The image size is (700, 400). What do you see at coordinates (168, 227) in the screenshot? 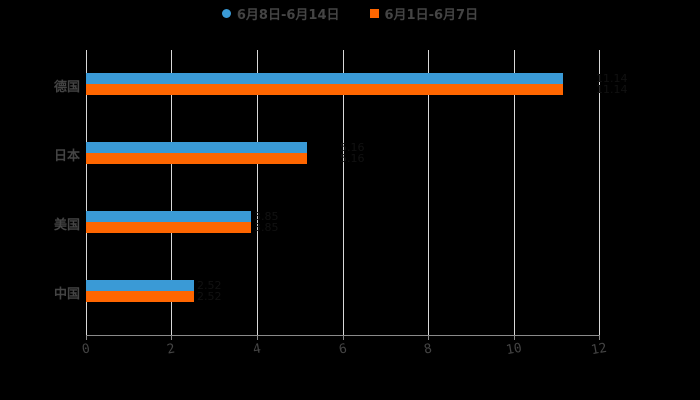
I see `bar-usa-week1` at bounding box center [168, 227].